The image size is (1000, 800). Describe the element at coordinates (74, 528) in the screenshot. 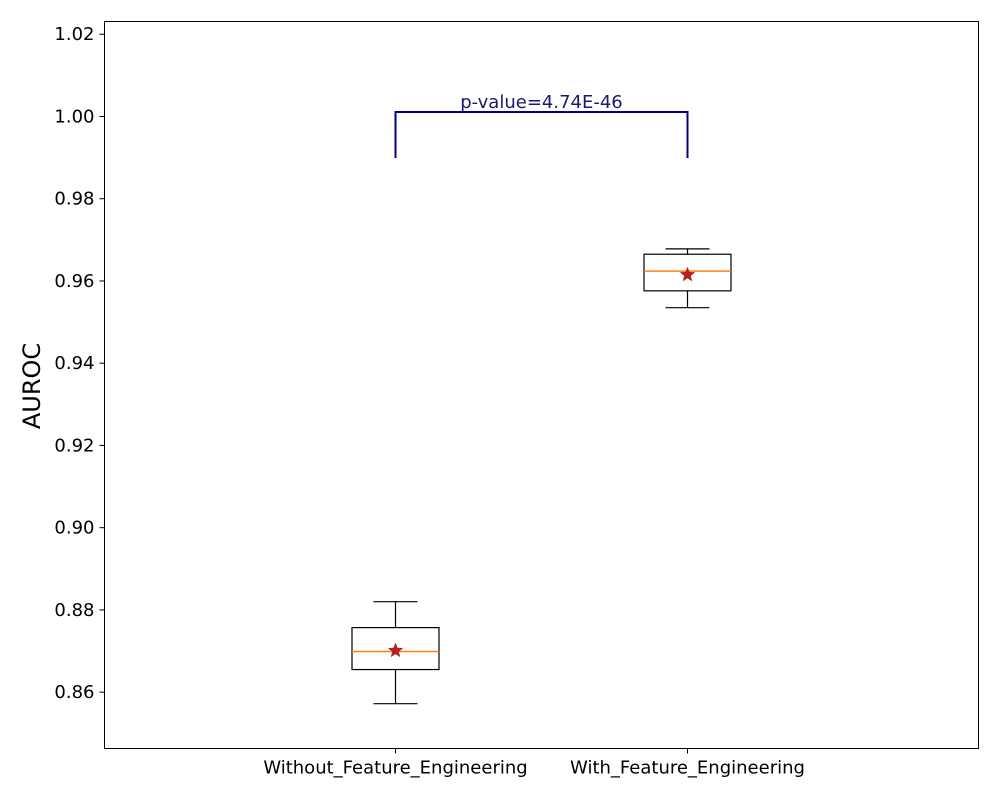

I see `y-tick-label: 0.90` at that location.